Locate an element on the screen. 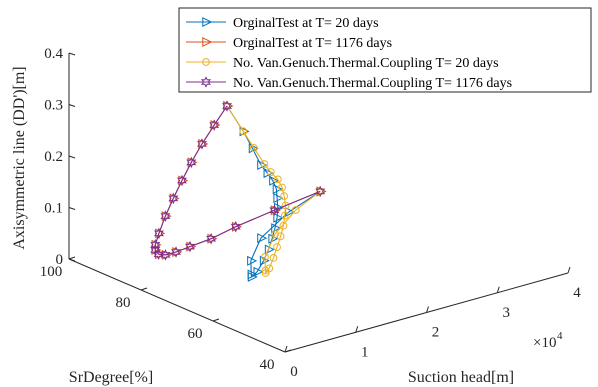  y-axis-title: SrDegree[%] is located at coordinates (111, 377).